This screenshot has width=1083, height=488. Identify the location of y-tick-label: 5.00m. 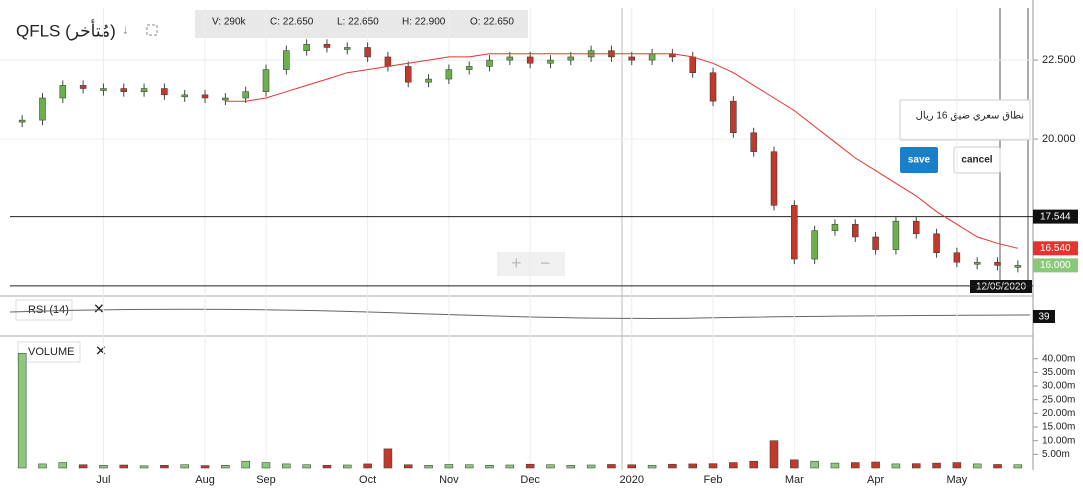
(1056, 454).